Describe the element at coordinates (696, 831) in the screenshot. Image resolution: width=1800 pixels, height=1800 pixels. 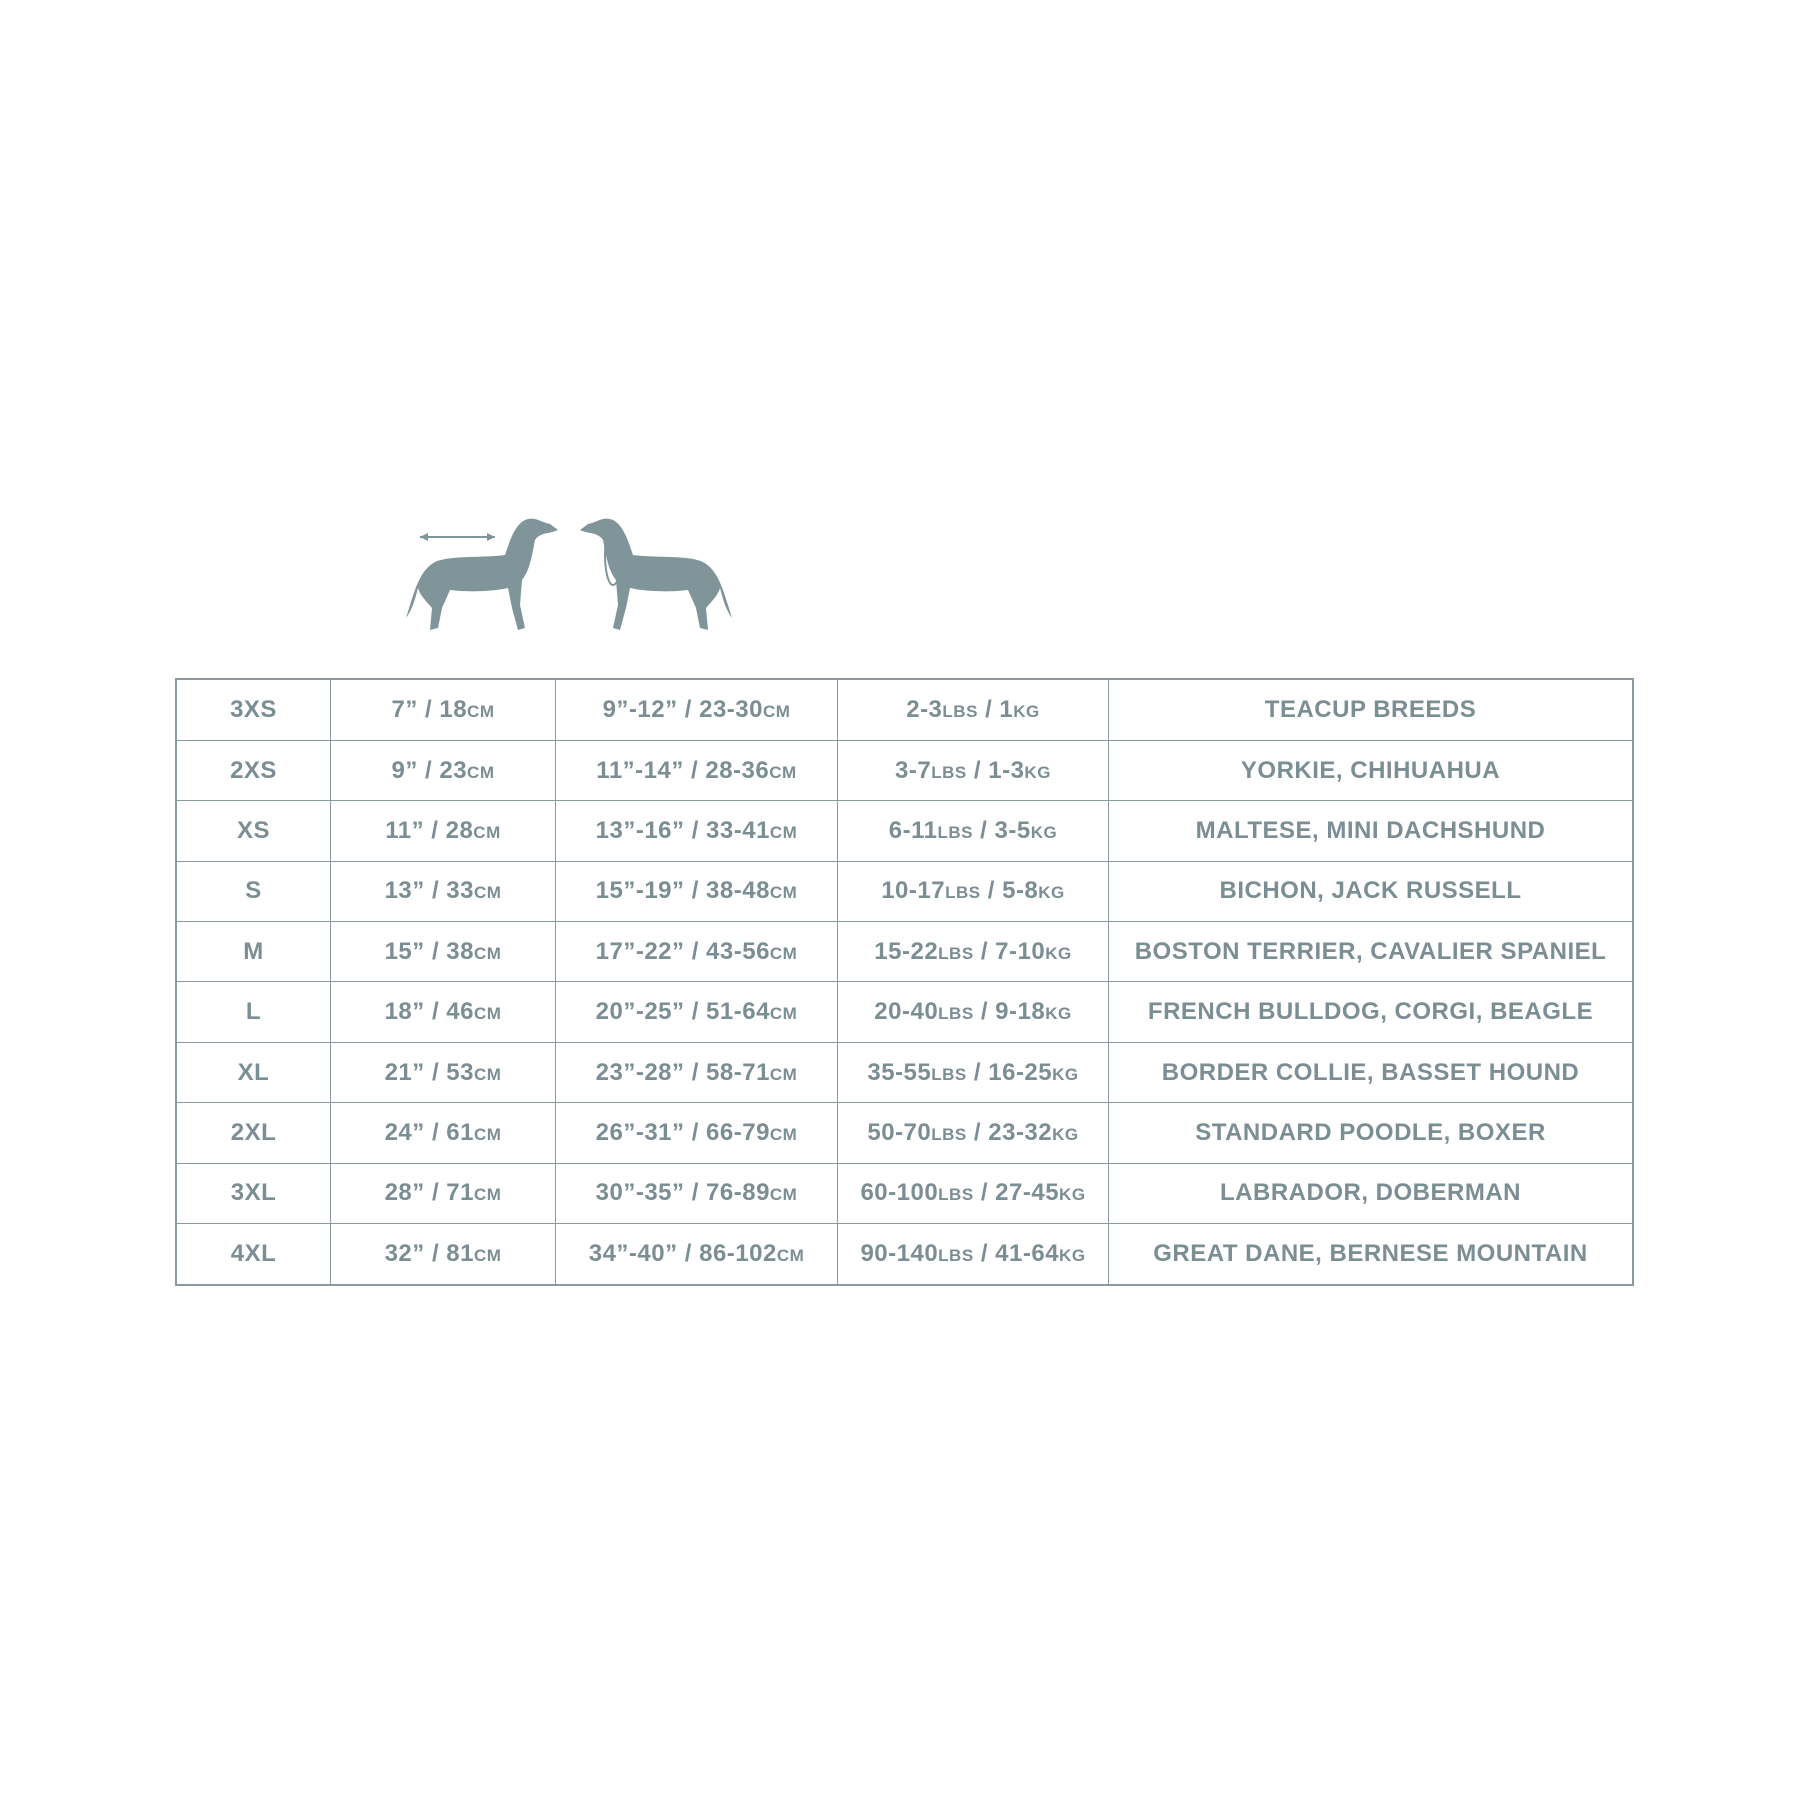
I see `table-cell: 13”-16” / 33-41cm` at that location.